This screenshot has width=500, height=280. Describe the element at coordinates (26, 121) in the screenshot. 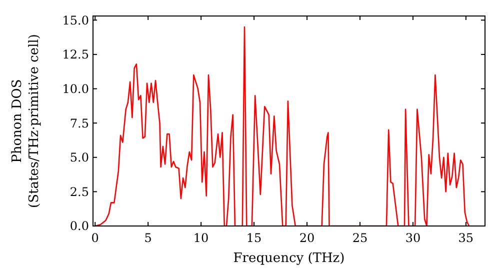

I see `y-axis-title: Phonon DOS (States/THz·primitive cell)` at that location.